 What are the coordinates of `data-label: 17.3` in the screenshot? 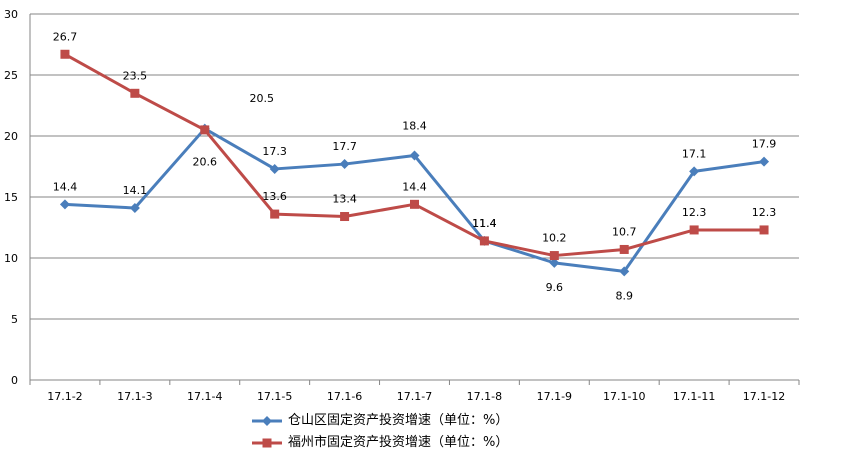 It's located at (274, 151).